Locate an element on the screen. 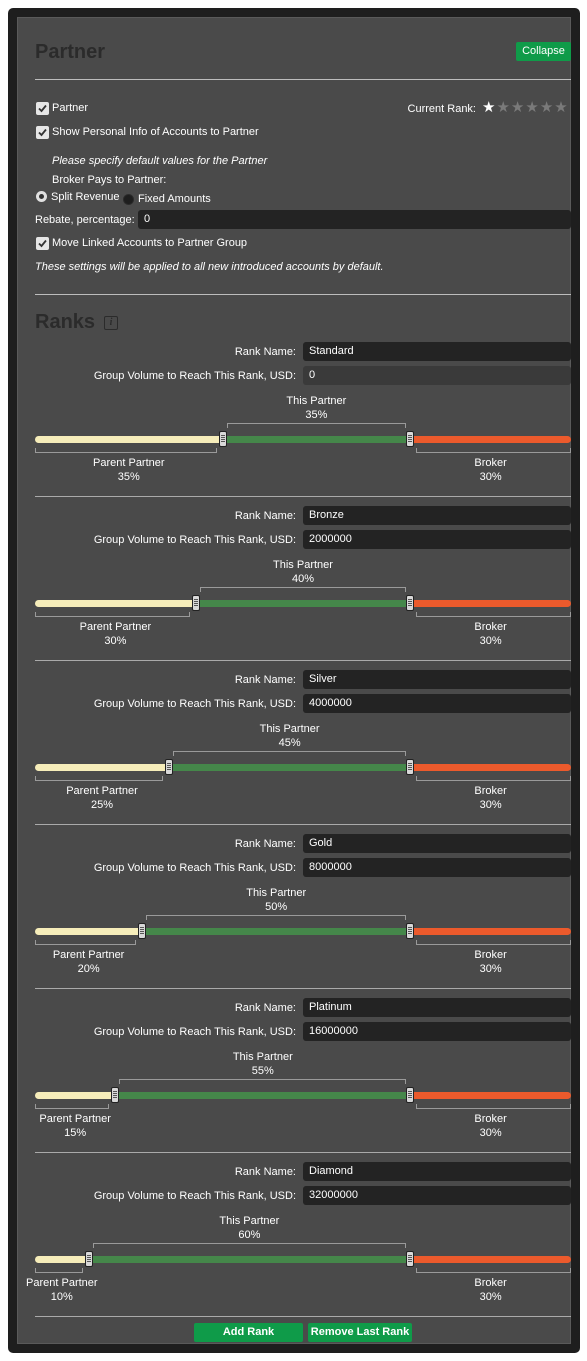  parent-partner-percent: 10% is located at coordinates (61, 1297).